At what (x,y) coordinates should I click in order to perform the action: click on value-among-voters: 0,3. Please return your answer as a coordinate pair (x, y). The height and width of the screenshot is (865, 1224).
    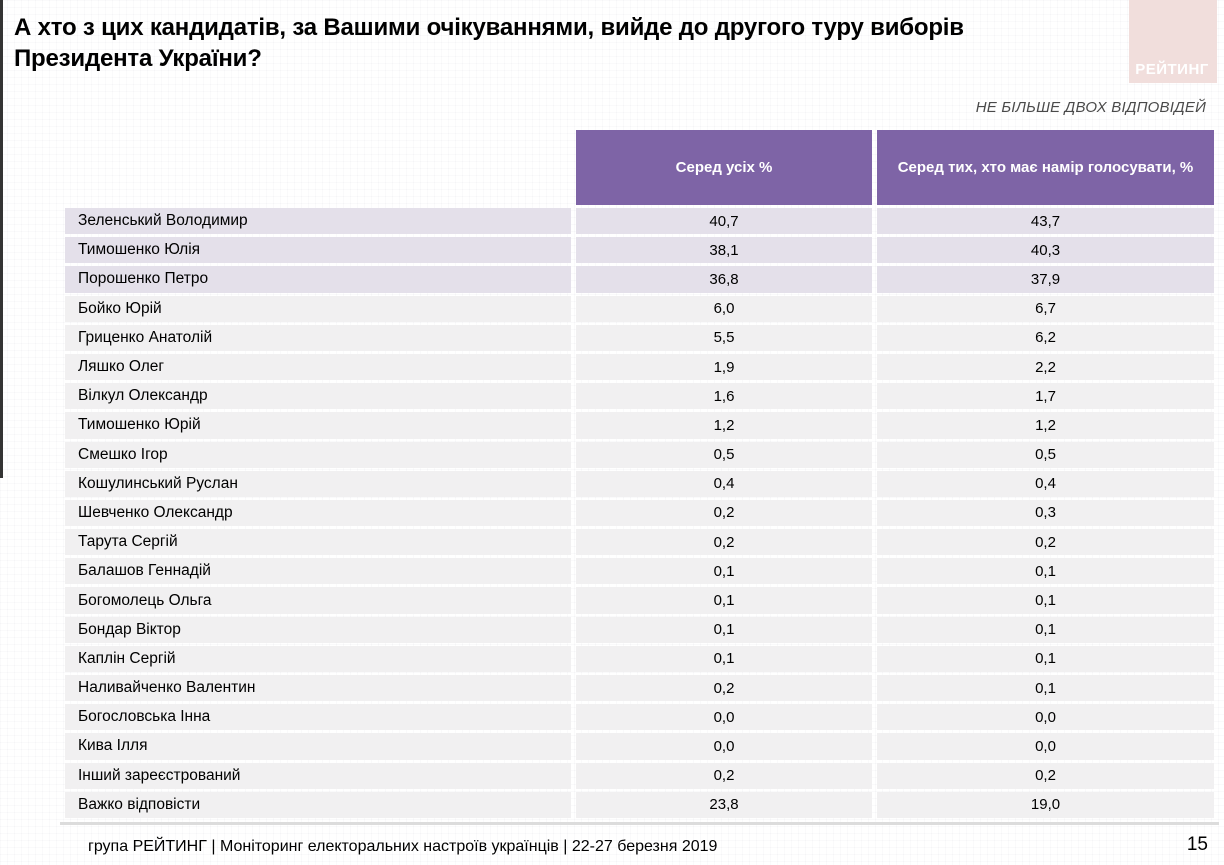
    Looking at the image, I should click on (1045, 513).